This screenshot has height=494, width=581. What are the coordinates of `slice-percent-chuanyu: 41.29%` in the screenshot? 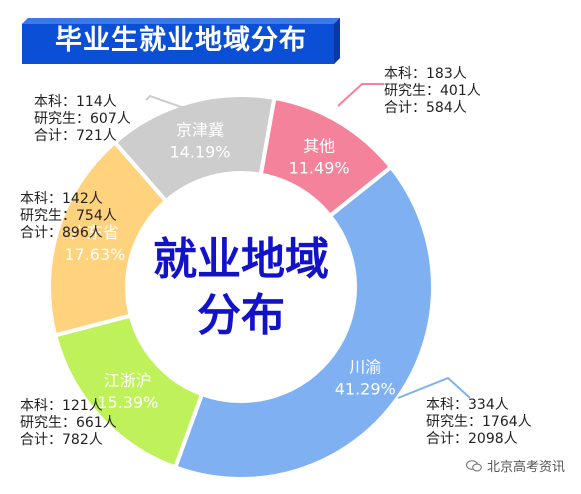 It's located at (365, 388).